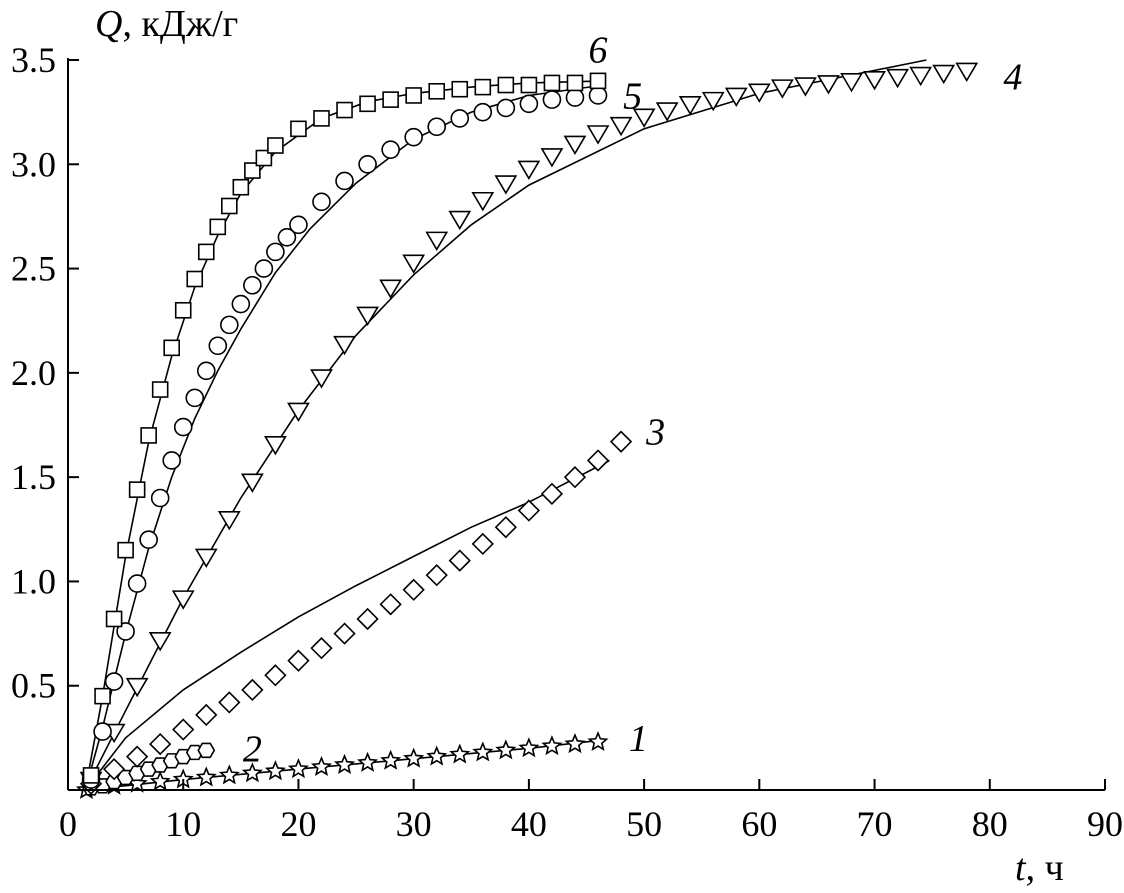  I want to click on y-tick-label: 2.0, so click(33, 373).